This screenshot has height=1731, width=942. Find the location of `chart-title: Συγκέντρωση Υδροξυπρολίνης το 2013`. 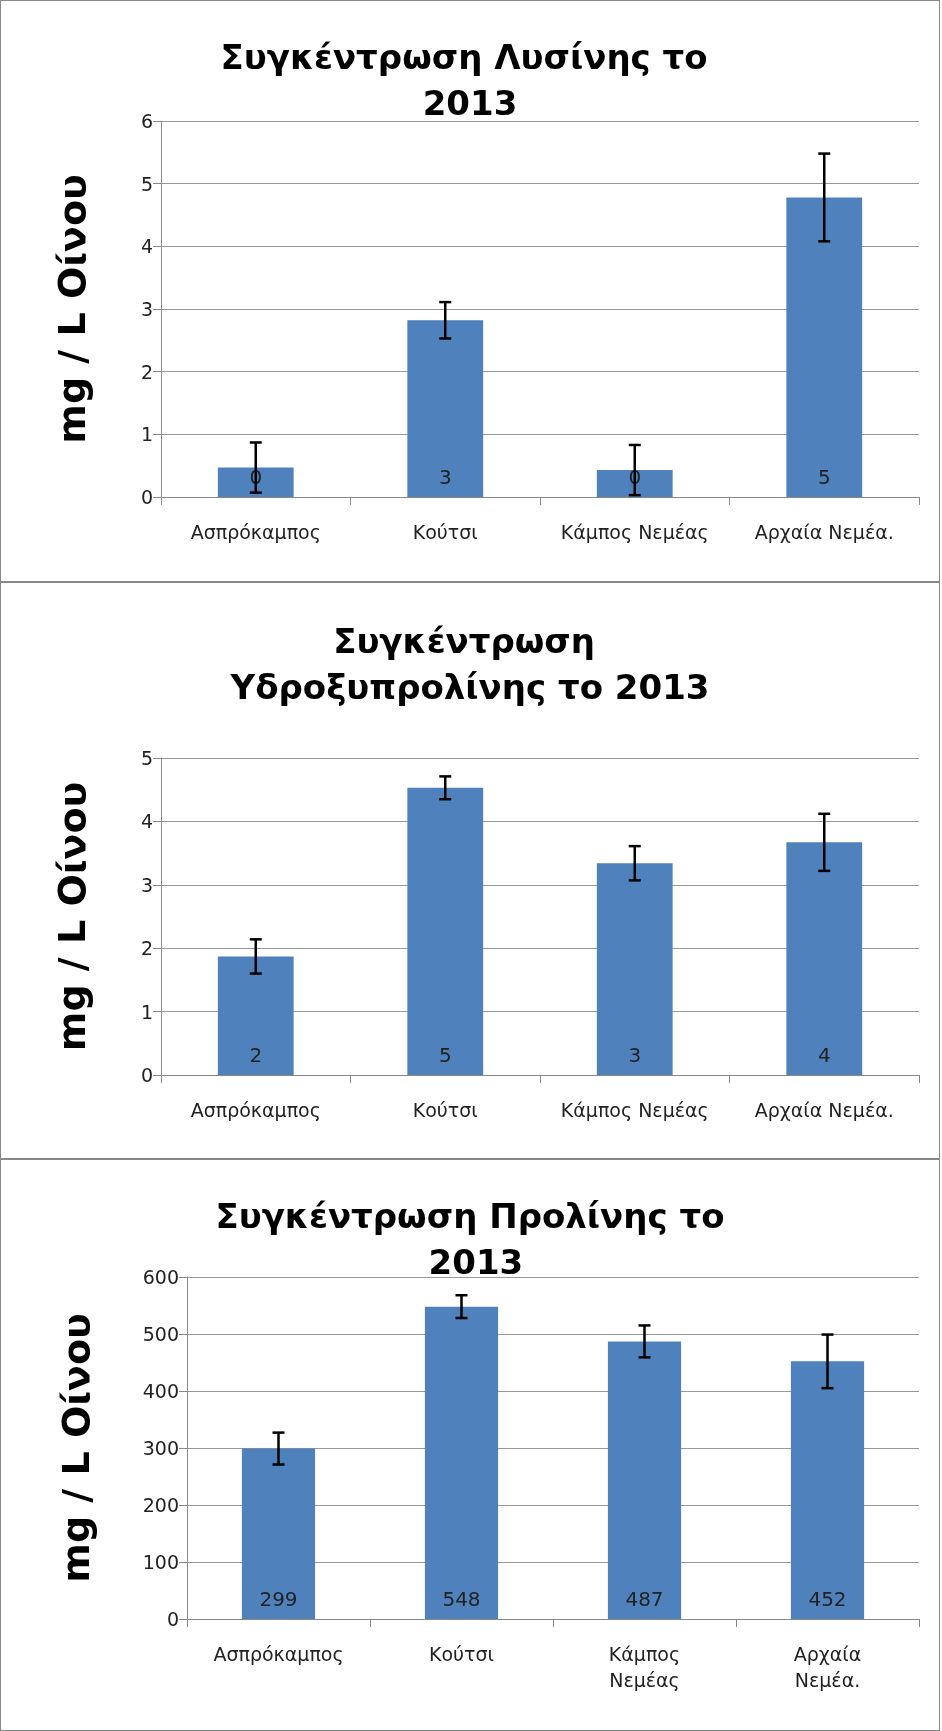

chart-title: Συγκέντρωση Υδροξυπρολίνης το 2013 is located at coordinates (469, 664).